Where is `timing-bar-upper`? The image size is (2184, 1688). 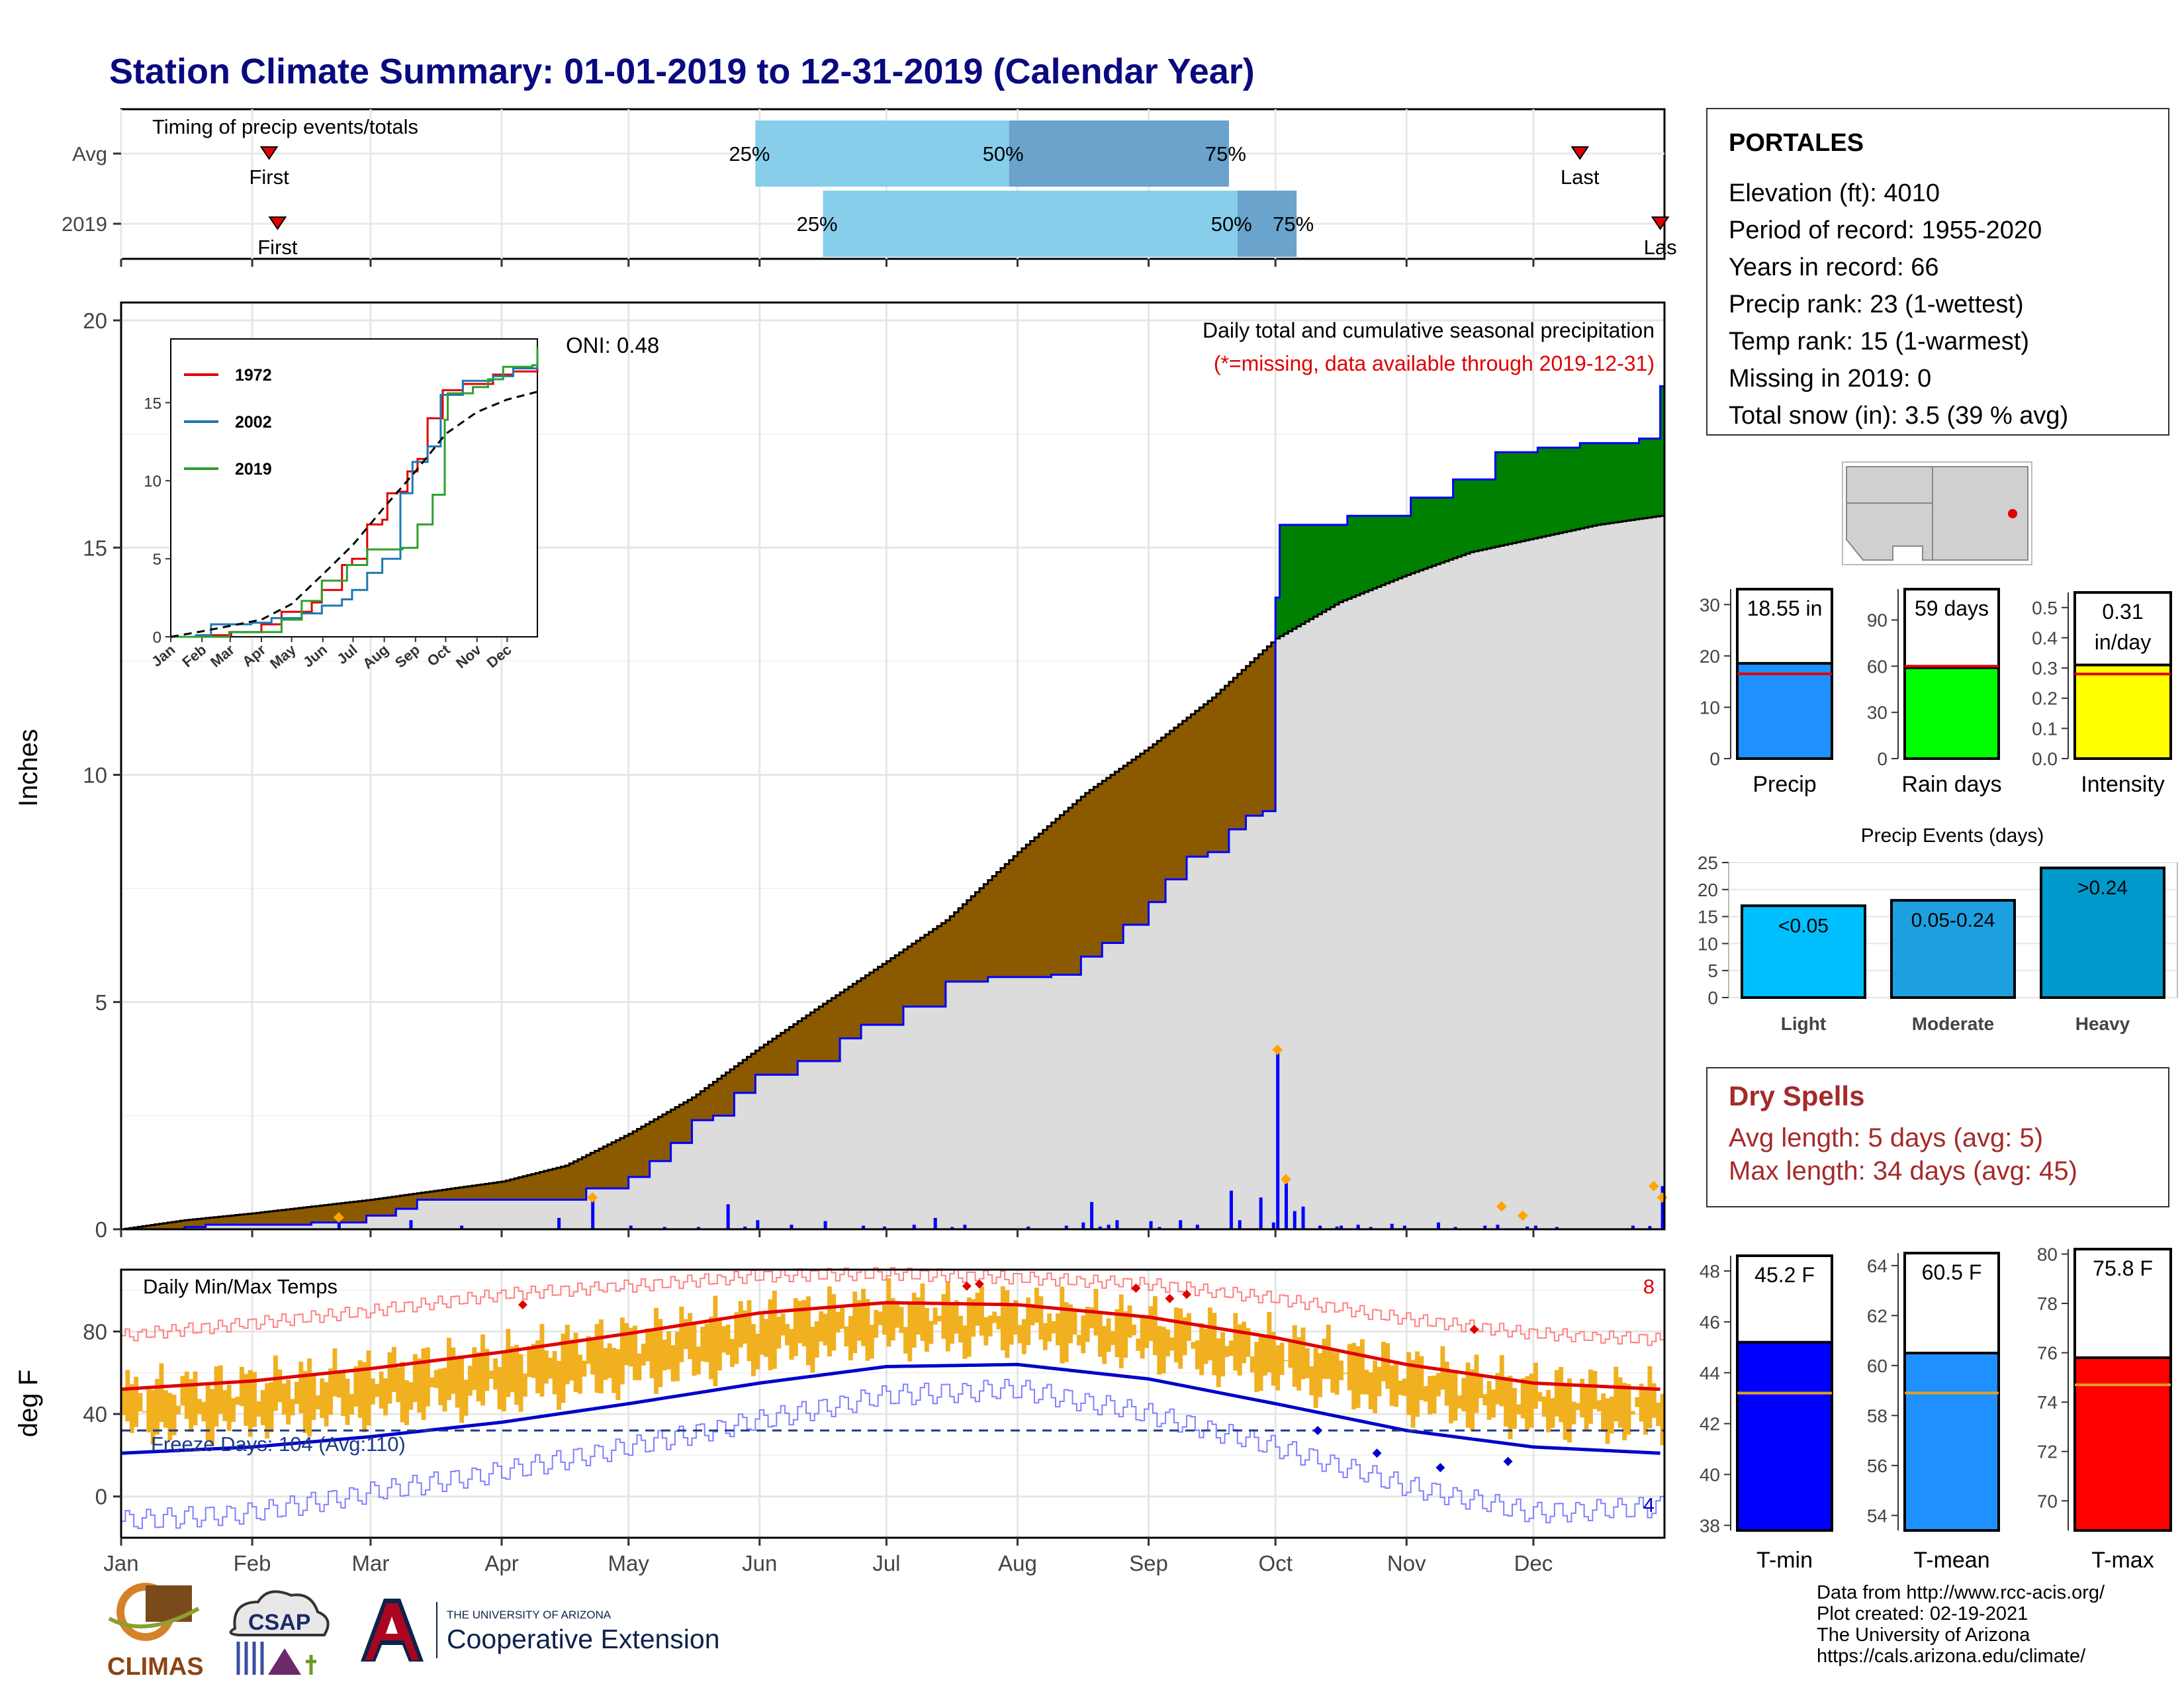
timing-bar-upper is located at coordinates (1119, 153).